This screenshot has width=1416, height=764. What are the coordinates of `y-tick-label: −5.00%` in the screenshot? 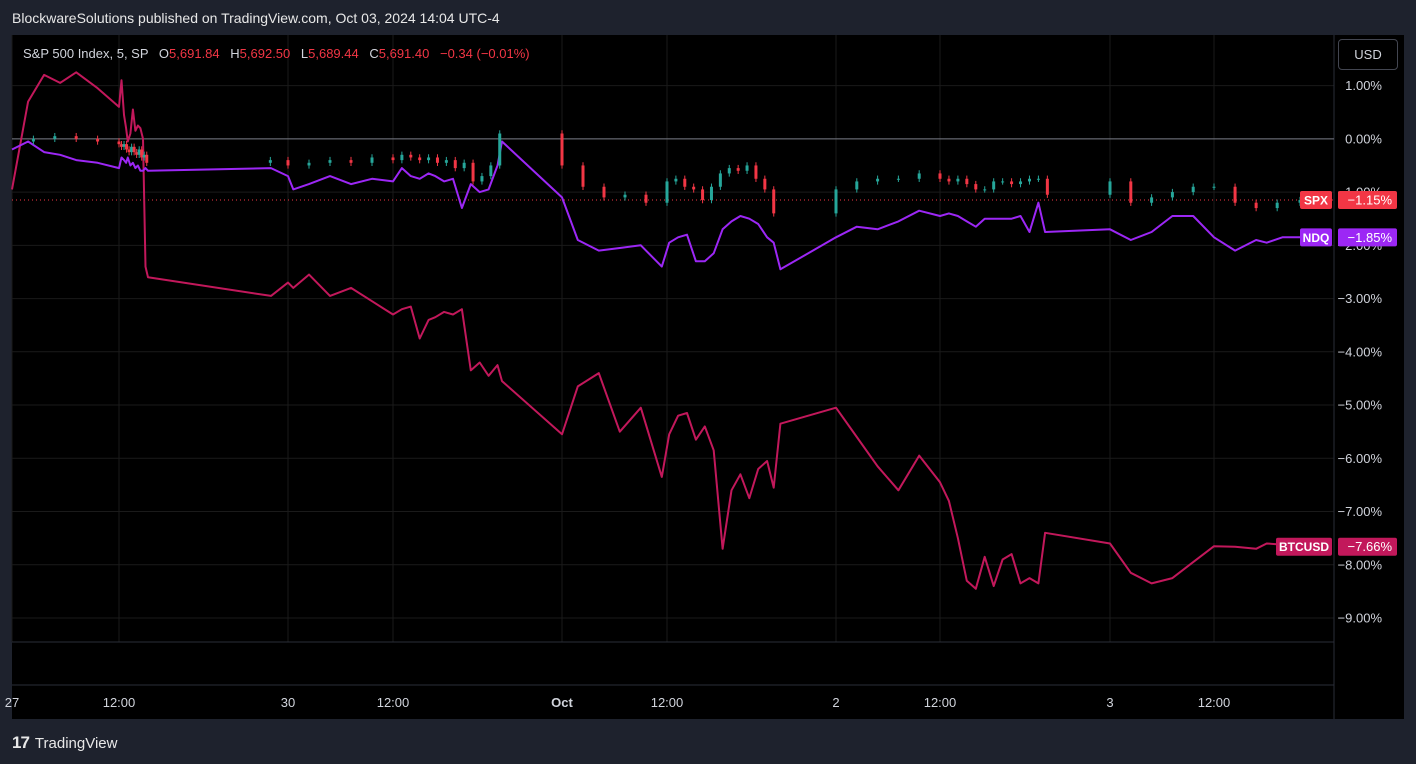 It's located at (1360, 405).